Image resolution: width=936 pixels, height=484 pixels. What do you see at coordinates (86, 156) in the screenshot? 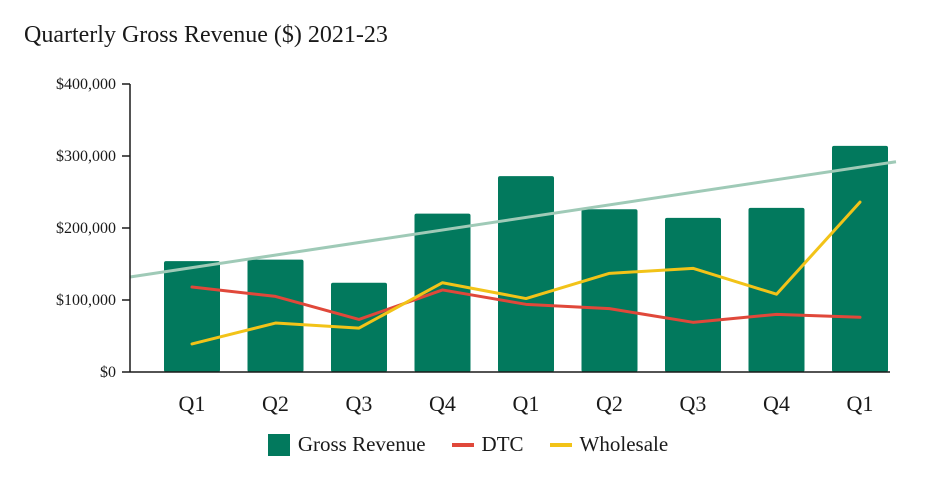
I see `y-tick-label: $300,000` at bounding box center [86, 156].